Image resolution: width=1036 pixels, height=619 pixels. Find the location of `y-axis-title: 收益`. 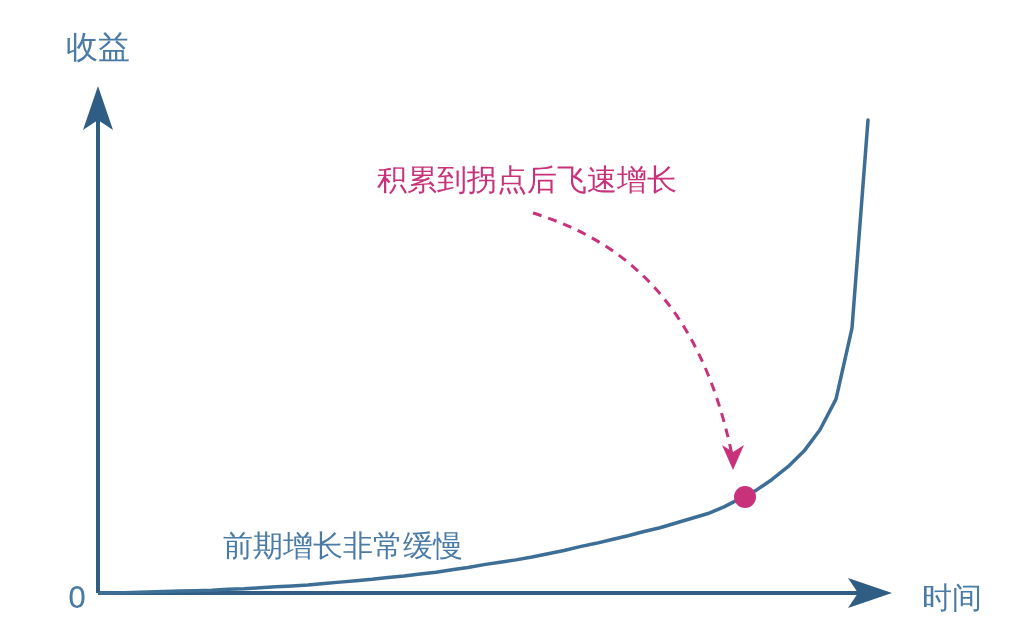

y-axis-title: 收益 is located at coordinates (98, 47).